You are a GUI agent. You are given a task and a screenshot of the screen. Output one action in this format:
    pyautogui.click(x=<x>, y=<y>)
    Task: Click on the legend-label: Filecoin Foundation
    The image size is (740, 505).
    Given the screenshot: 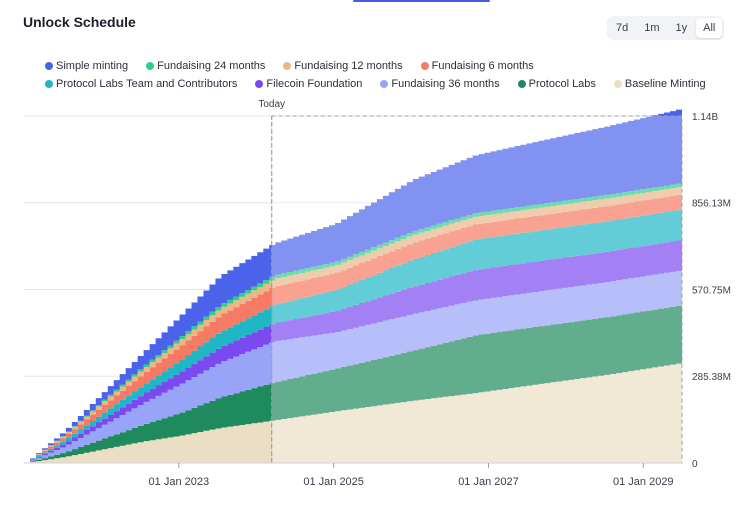 What is the action you would take?
    pyautogui.click(x=314, y=84)
    